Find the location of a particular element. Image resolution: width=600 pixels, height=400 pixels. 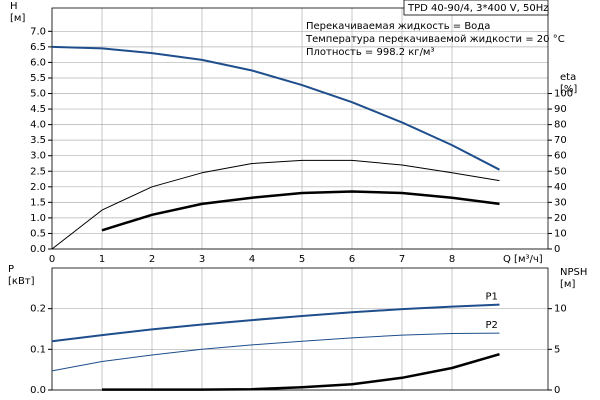

y-axis-label: [м] is located at coordinates (17, 18).